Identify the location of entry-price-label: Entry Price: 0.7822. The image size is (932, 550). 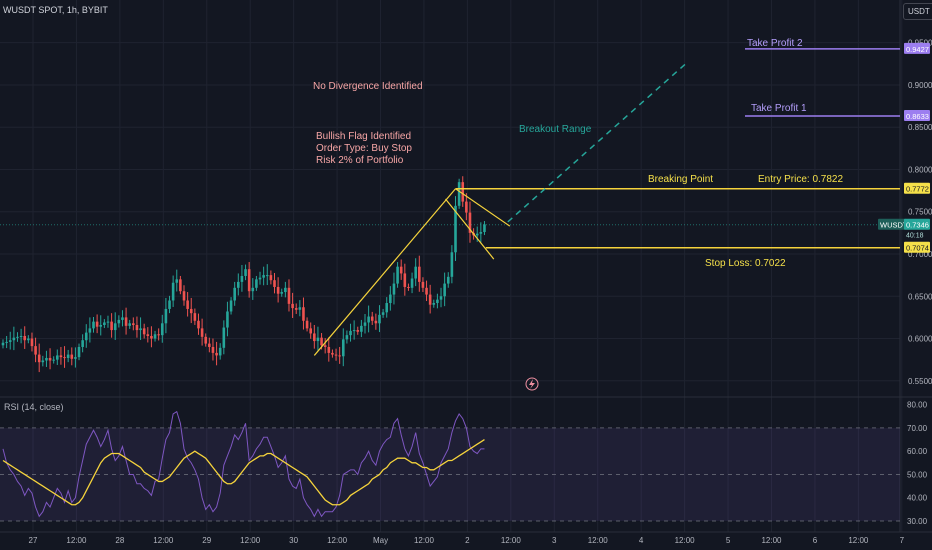
(801, 179).